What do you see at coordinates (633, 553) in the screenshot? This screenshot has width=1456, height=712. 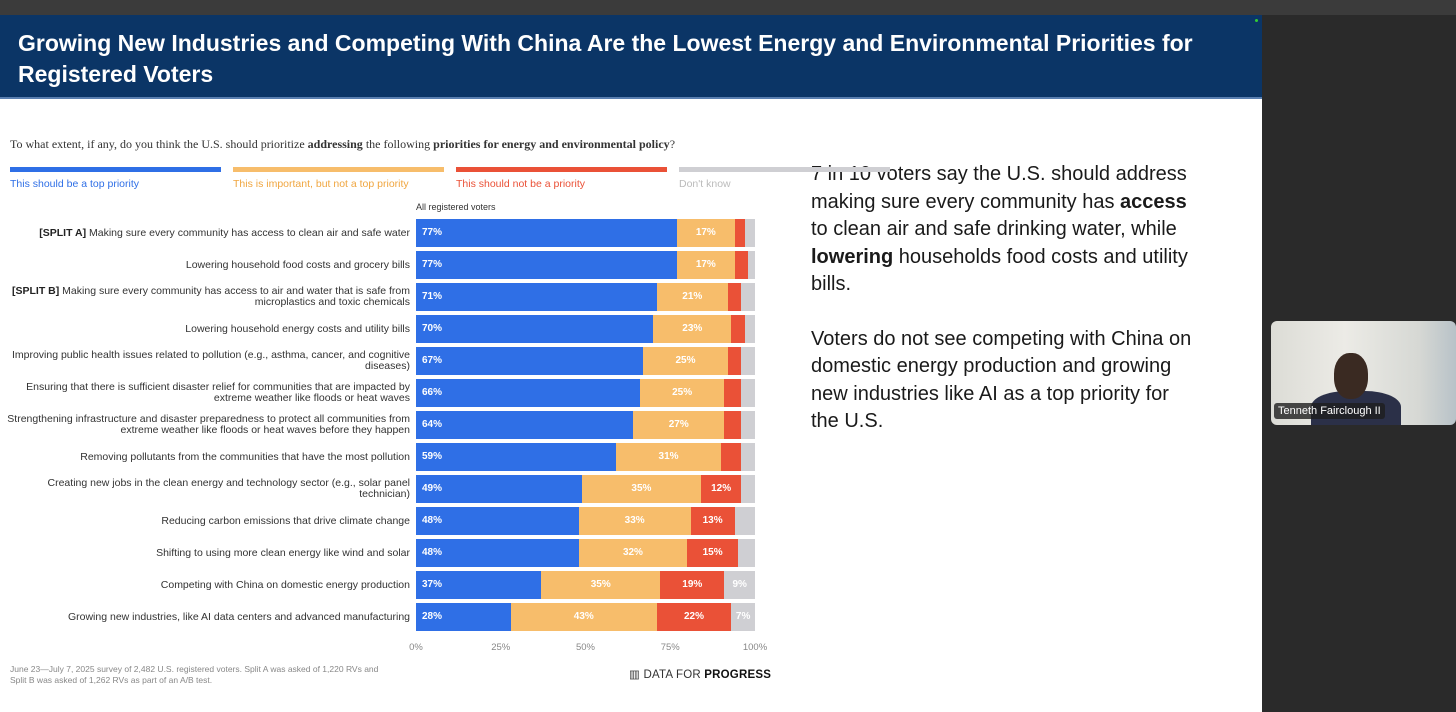 I see `bar-segment-this-is-important-but-not-a-top-priority: 32%` at bounding box center [633, 553].